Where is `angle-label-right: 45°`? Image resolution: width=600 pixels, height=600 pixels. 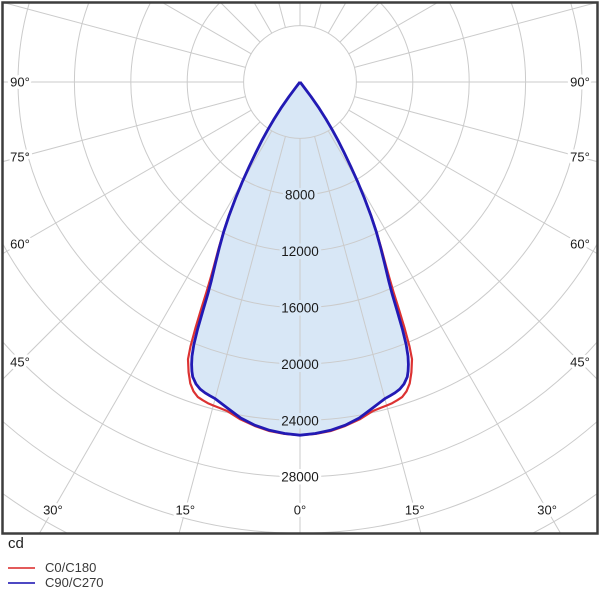
angle-label-right: 45° is located at coordinates (580, 362).